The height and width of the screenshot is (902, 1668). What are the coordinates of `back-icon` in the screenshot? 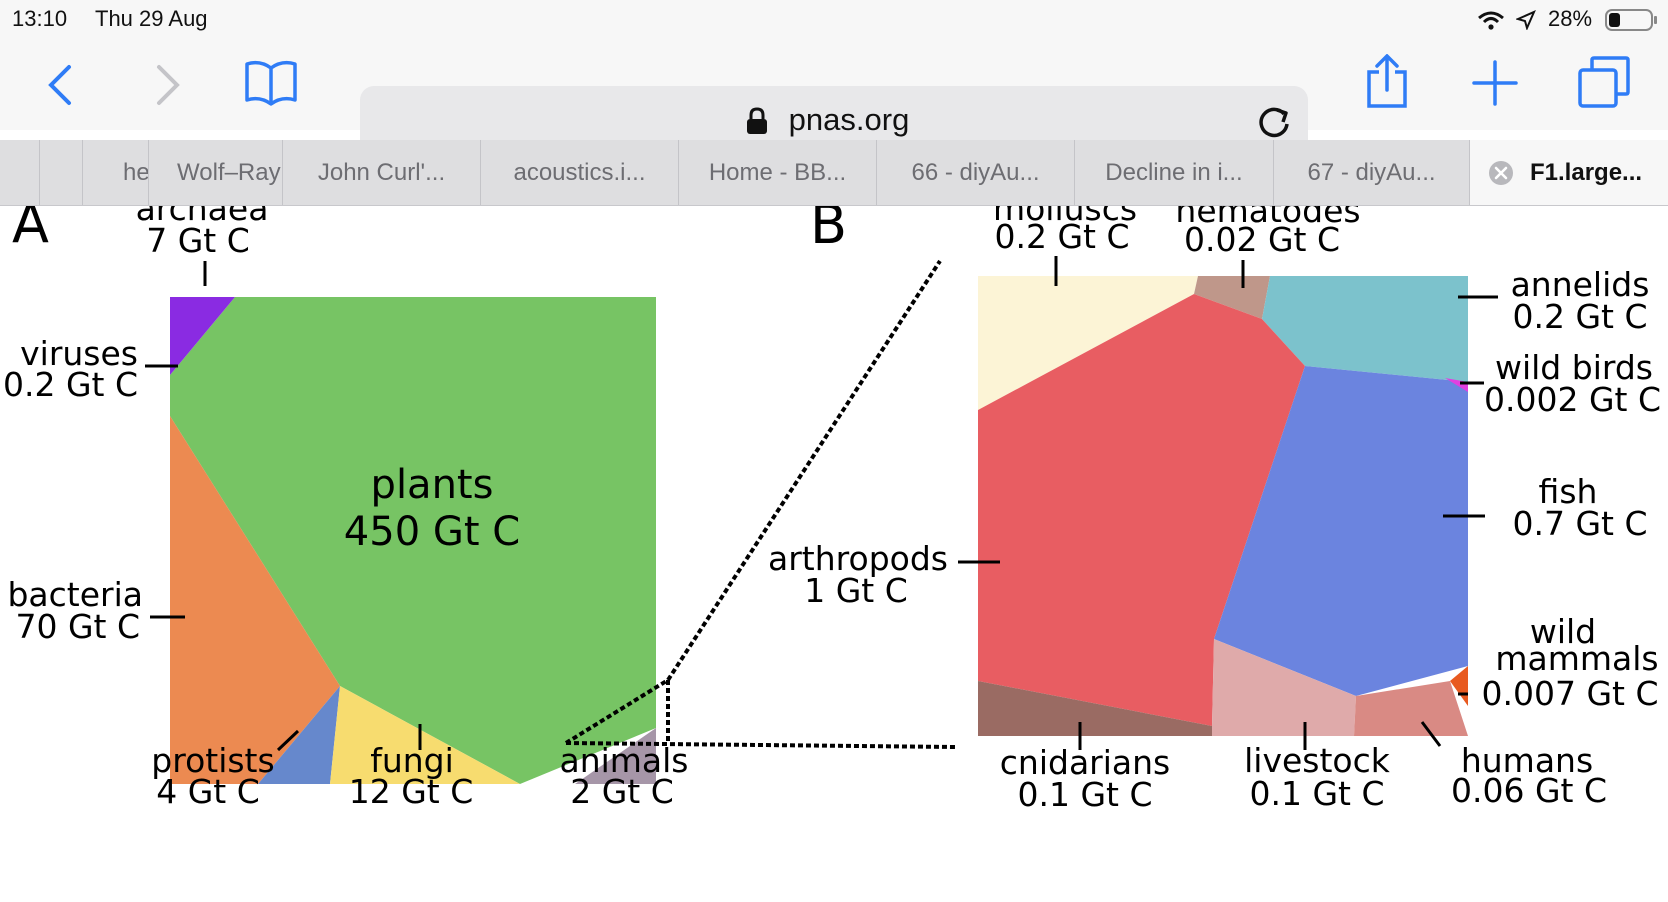 It's located at (60, 85).